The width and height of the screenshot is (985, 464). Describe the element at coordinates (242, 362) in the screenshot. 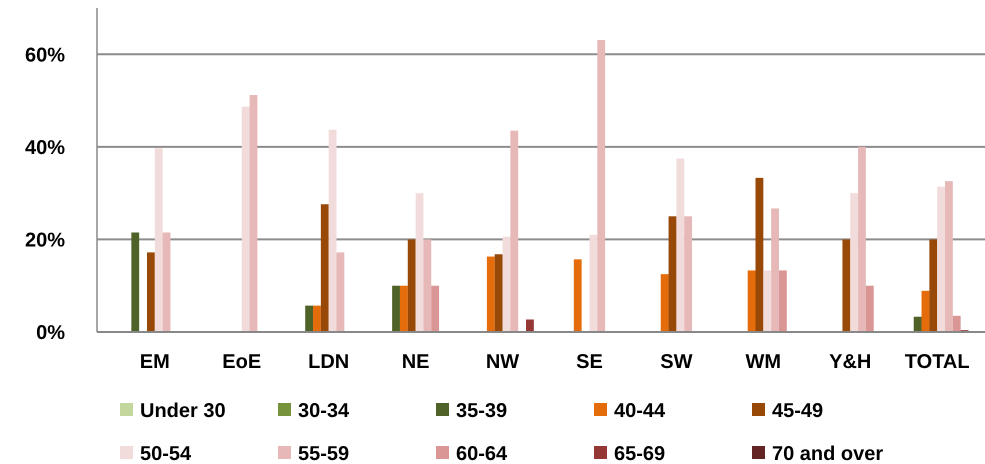

I see `x-tick-label: EoE` at that location.